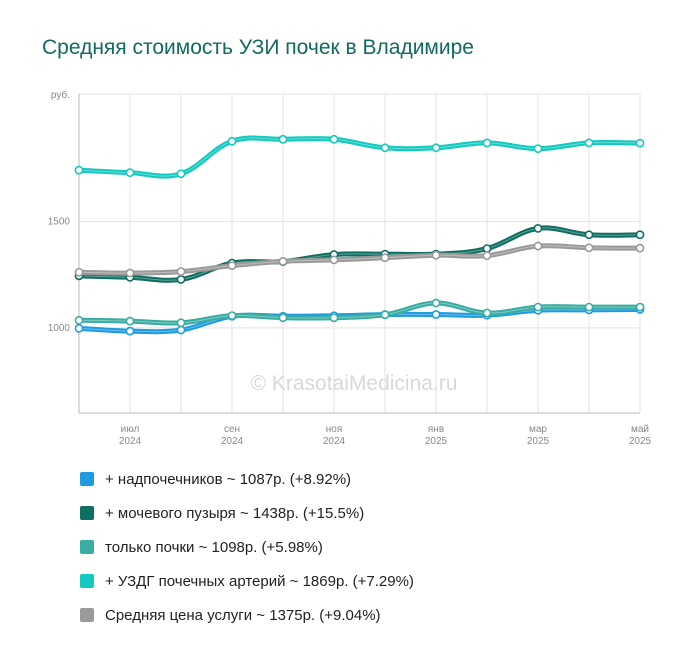 This screenshot has width=700, height=659. I want to click on chart-title: Средняя стоимость УЗИ почек в Владимире, so click(258, 47).